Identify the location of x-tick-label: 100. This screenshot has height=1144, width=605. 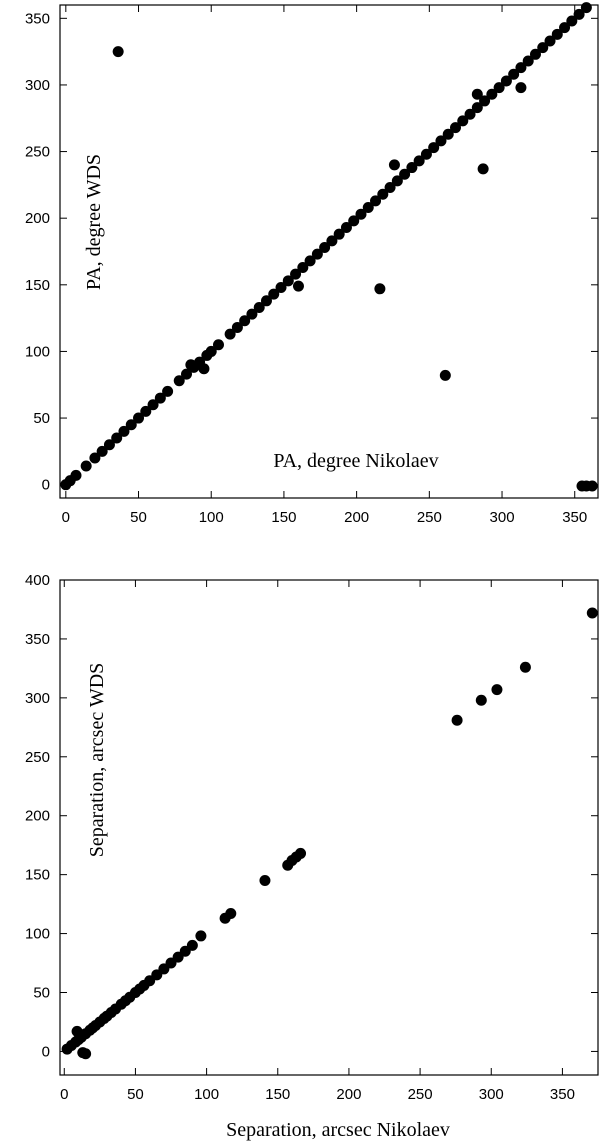
(206, 1094).